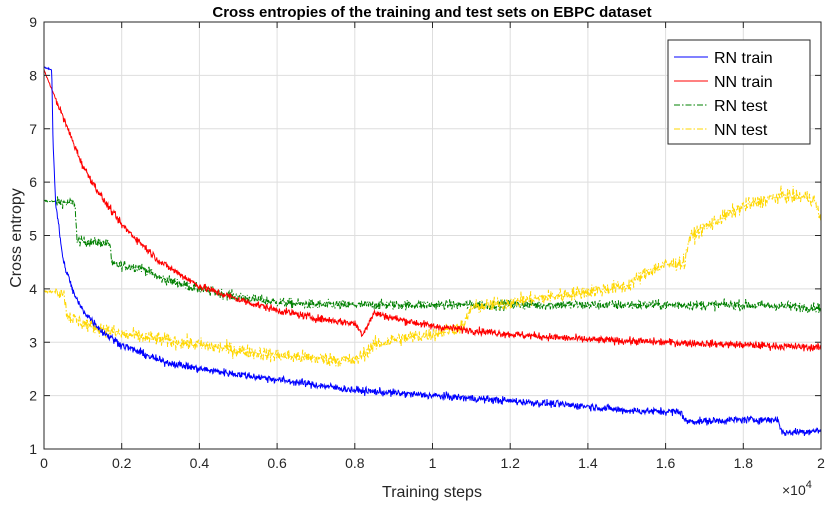 This screenshot has height=510, width=830. I want to click on y-tick-label: 2, so click(33, 396).